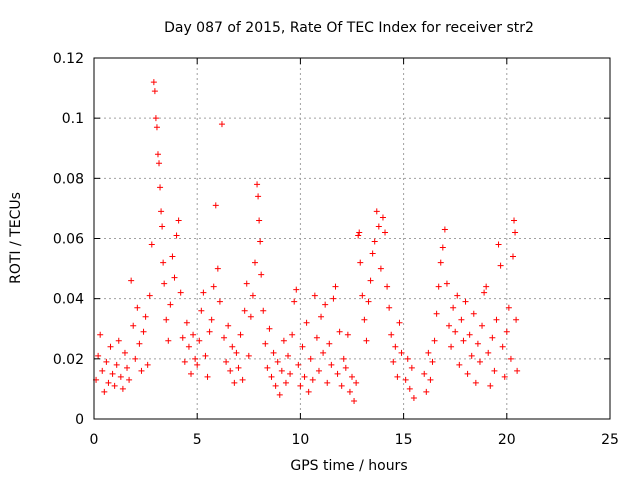 The height and width of the screenshot is (480, 640). I want to click on y-tick-label: 0, so click(79, 420).